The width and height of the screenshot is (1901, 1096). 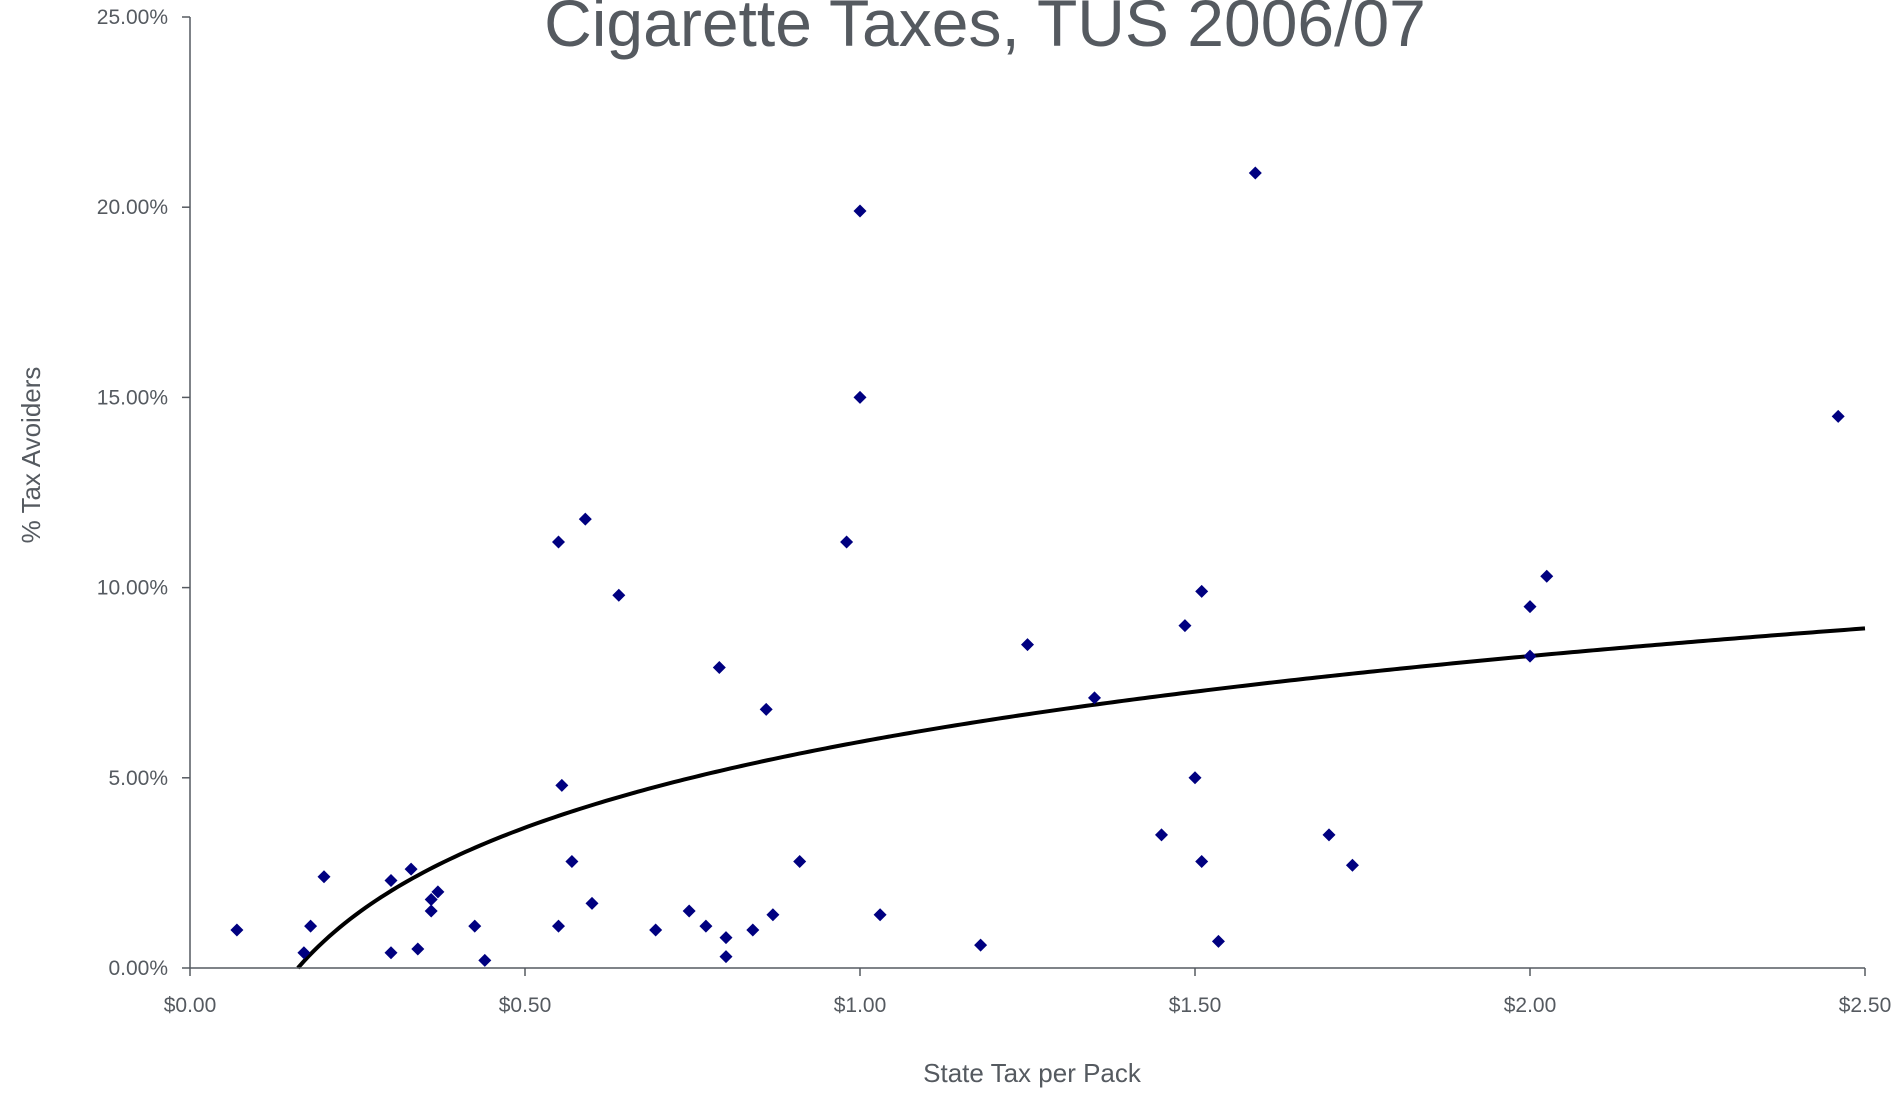 I want to click on x-tick-label: $1.00, so click(x=860, y=1005).